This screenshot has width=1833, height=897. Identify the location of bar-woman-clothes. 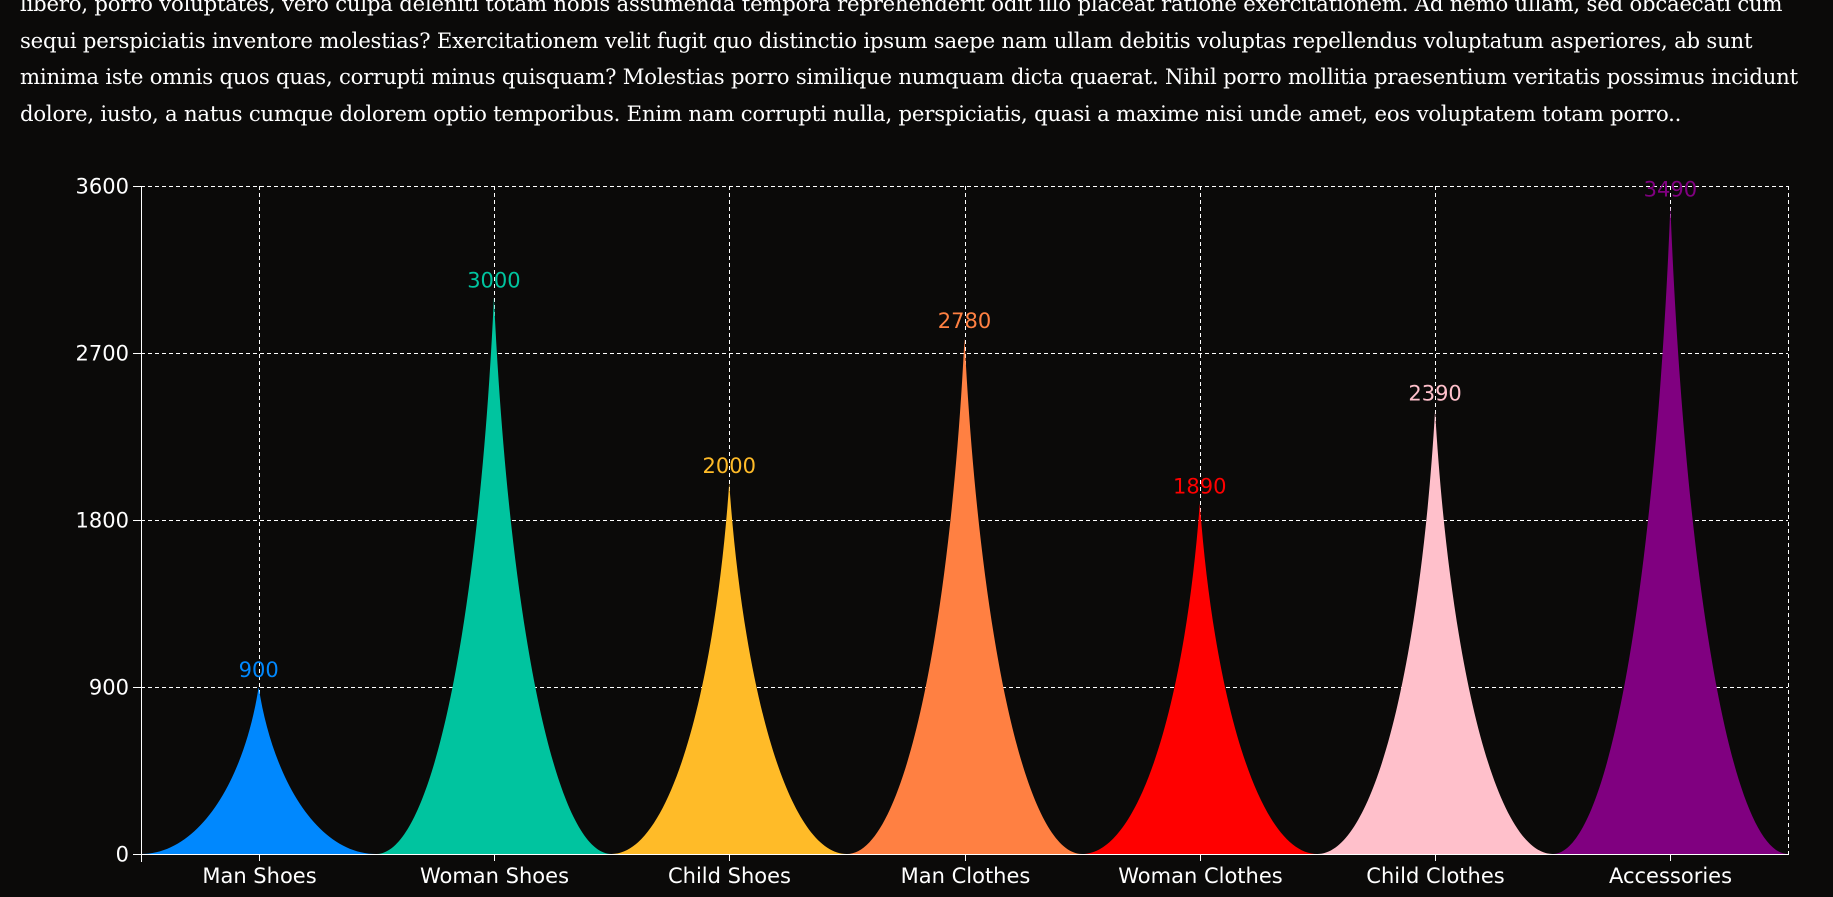
(1200, 678).